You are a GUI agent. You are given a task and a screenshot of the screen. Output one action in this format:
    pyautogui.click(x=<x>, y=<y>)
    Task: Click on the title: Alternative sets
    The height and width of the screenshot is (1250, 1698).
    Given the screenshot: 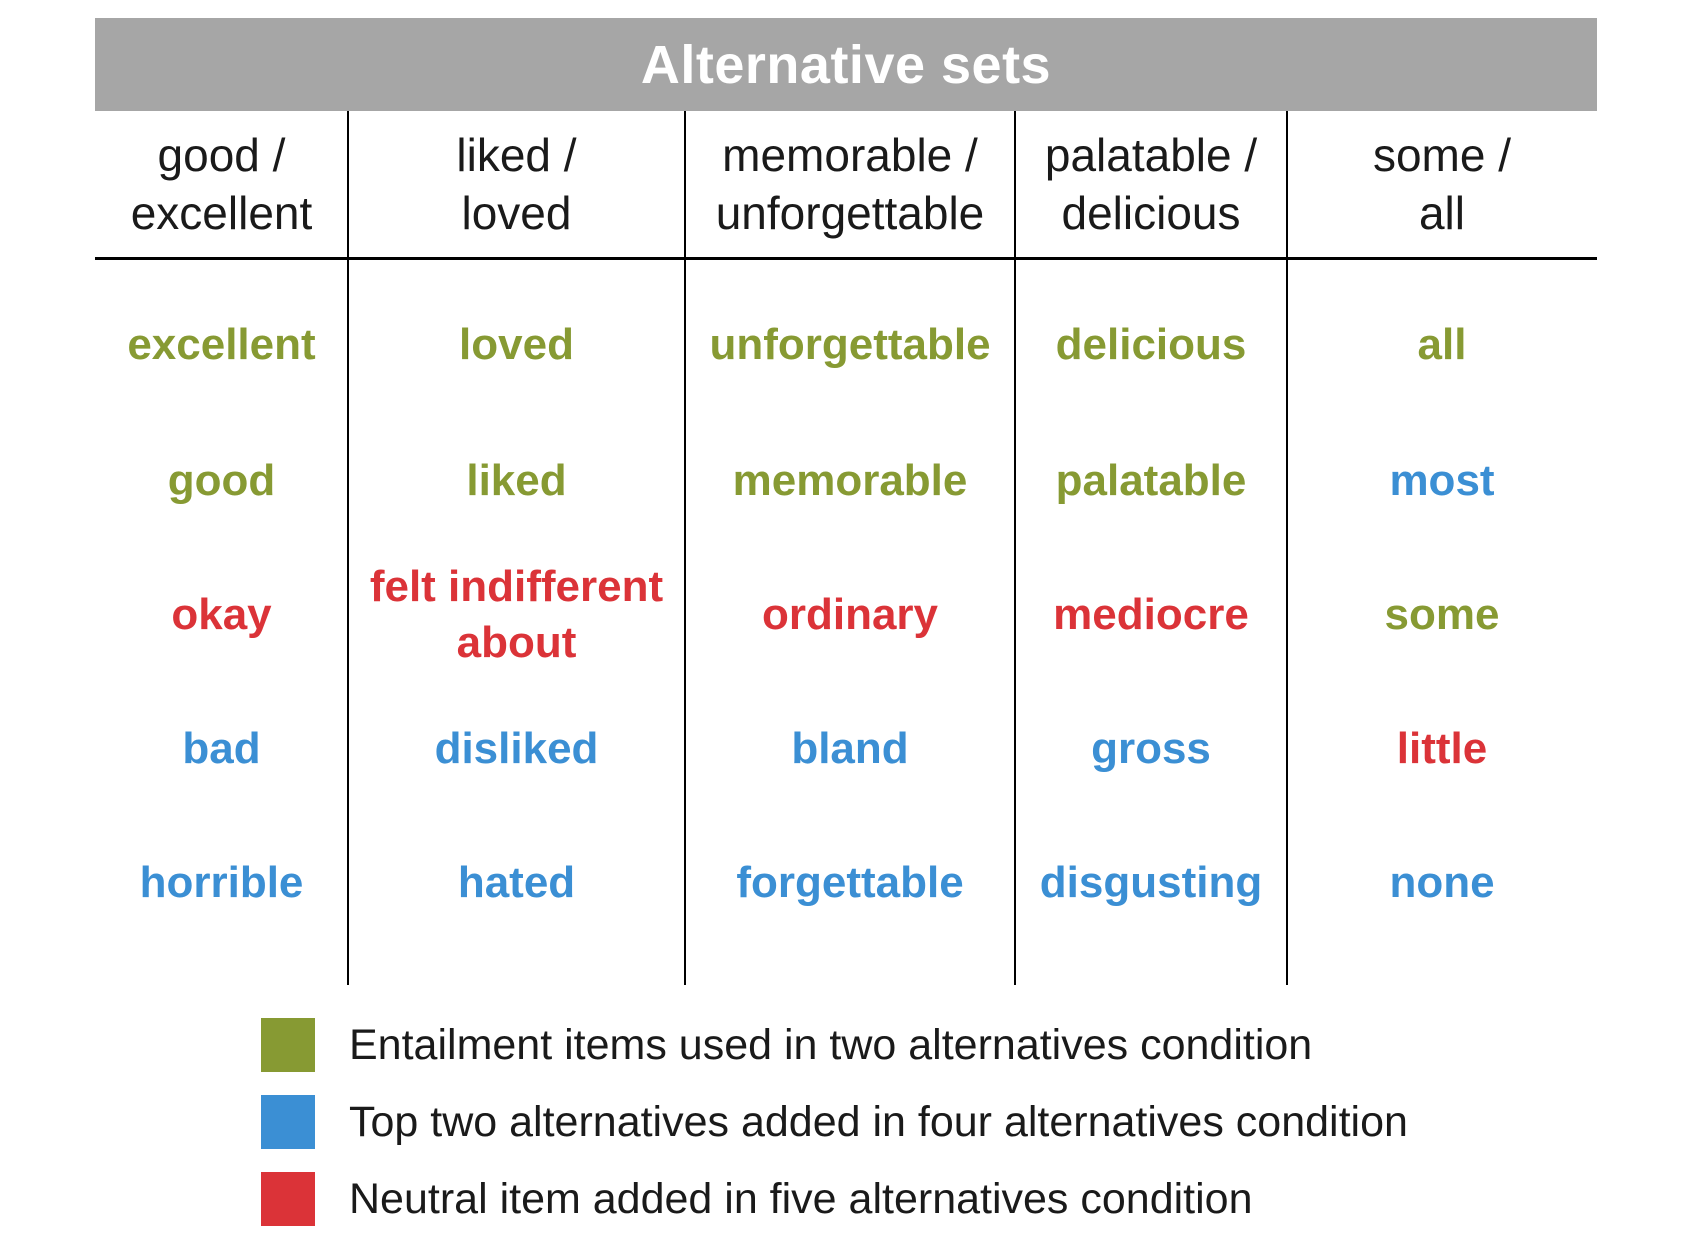 What is the action you would take?
    pyautogui.click(x=846, y=64)
    